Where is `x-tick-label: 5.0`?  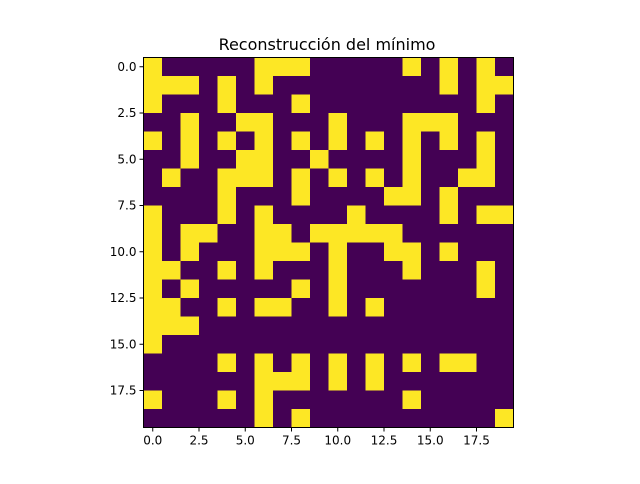 x-tick-label: 5.0 is located at coordinates (245, 441).